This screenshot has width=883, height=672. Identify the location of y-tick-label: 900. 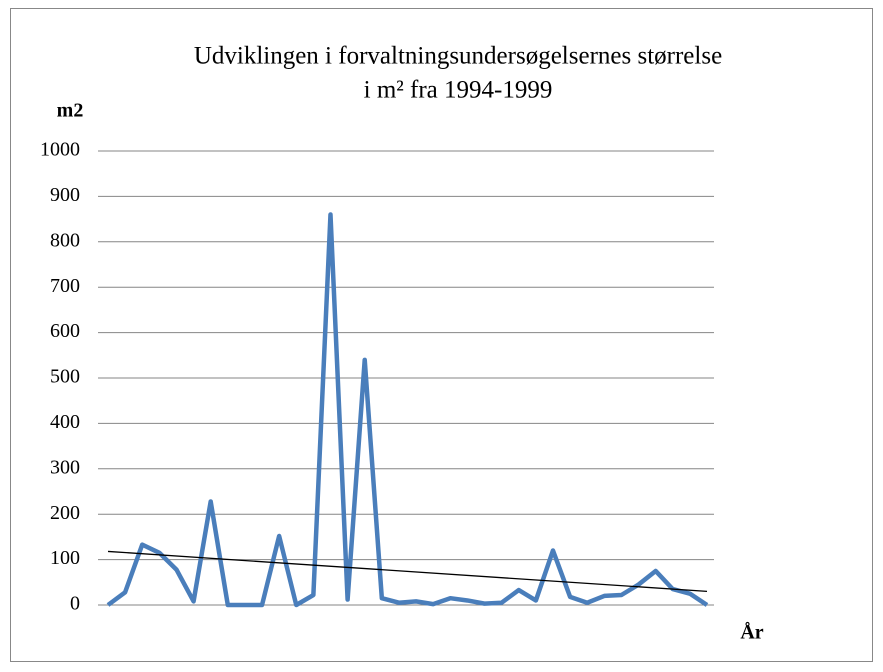
(65, 195).